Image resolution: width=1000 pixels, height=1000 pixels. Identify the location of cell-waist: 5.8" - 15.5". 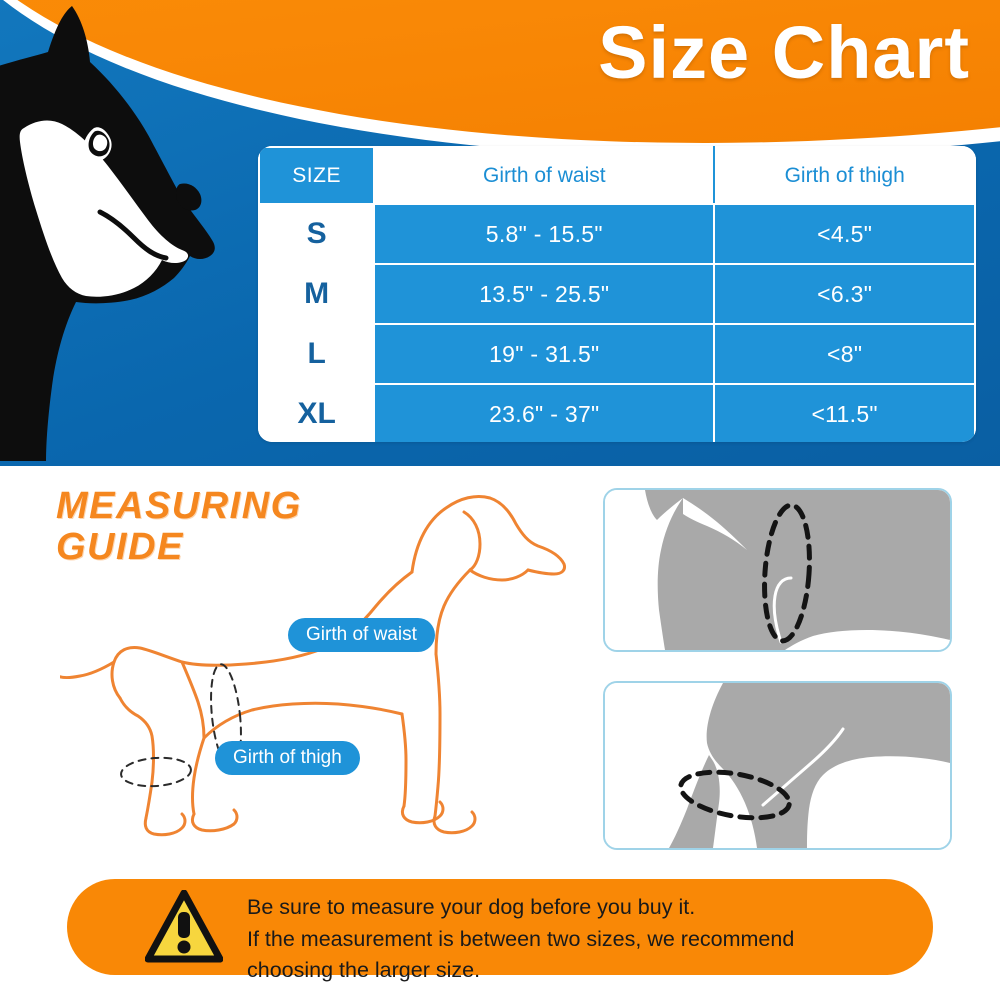
(544, 234).